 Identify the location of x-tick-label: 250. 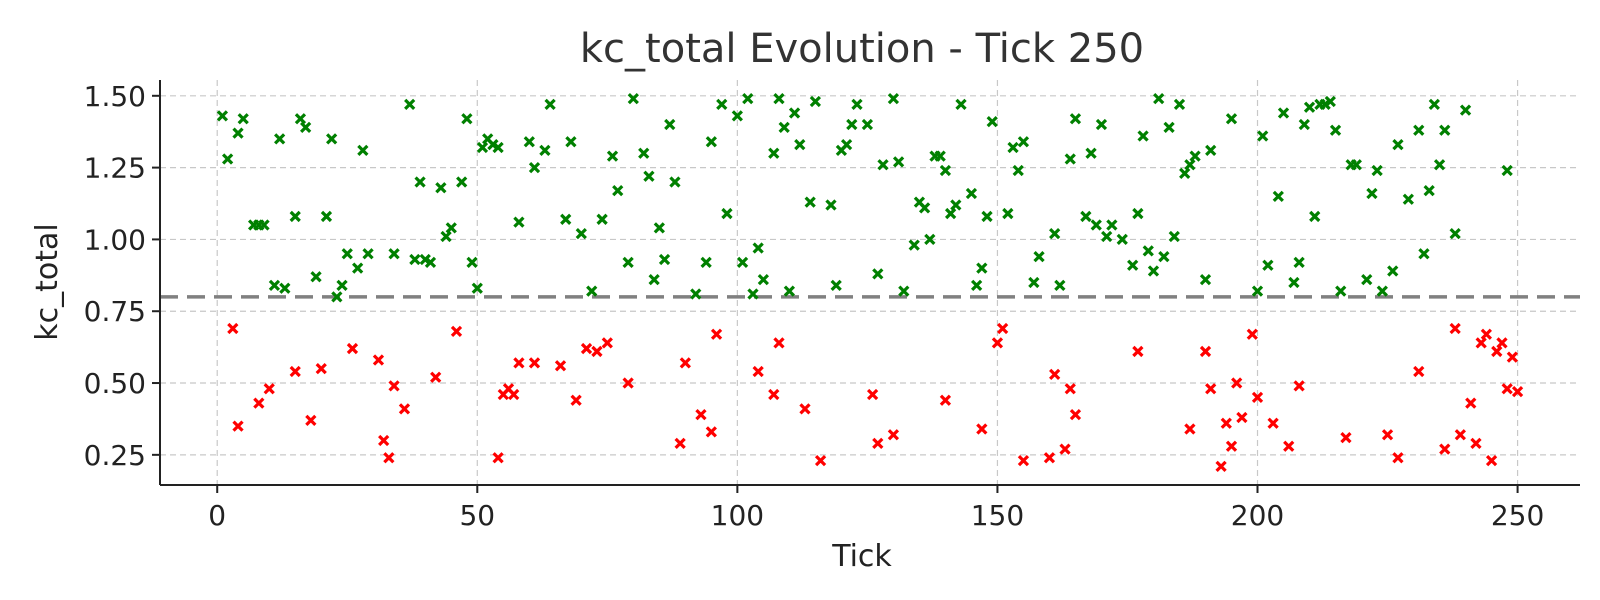
(1517, 515).